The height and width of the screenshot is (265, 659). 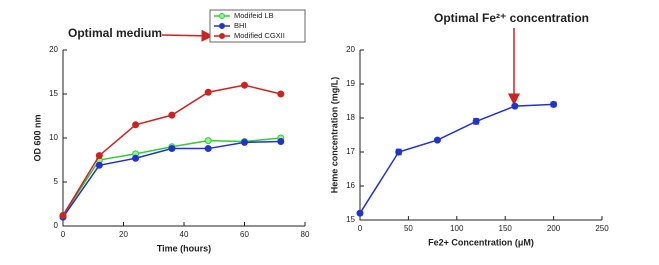 I want to click on y-tick-label: 19, so click(x=350, y=83).